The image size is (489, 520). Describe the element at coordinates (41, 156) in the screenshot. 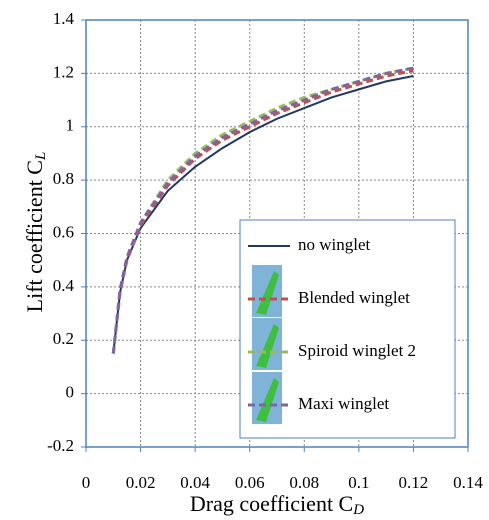

I see `y-label-sub: L` at that location.